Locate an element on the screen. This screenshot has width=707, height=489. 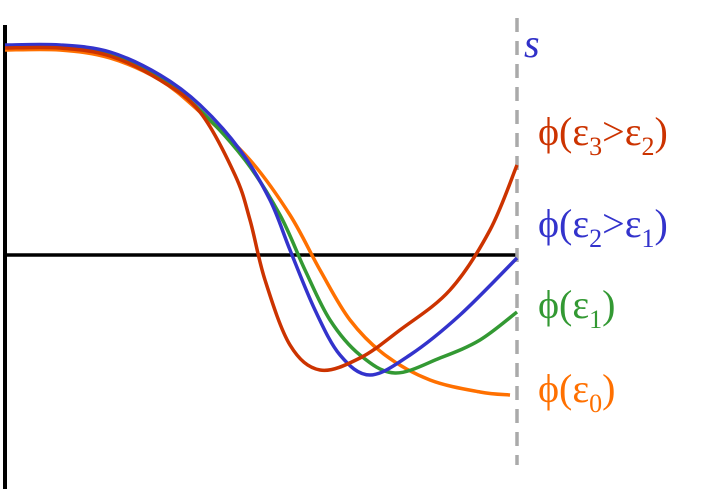
curve-label: ϕ(ε0) is located at coordinates (577, 392).